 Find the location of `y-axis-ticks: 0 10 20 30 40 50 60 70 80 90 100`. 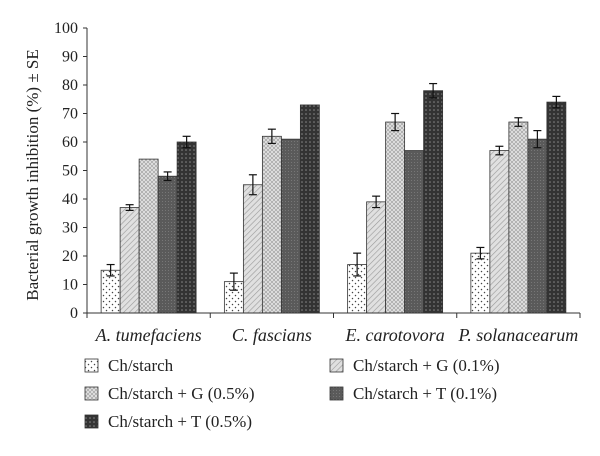

y-axis-ticks: 0 10 20 30 40 50 60 70 80 90 100 is located at coordinates (70, 171).